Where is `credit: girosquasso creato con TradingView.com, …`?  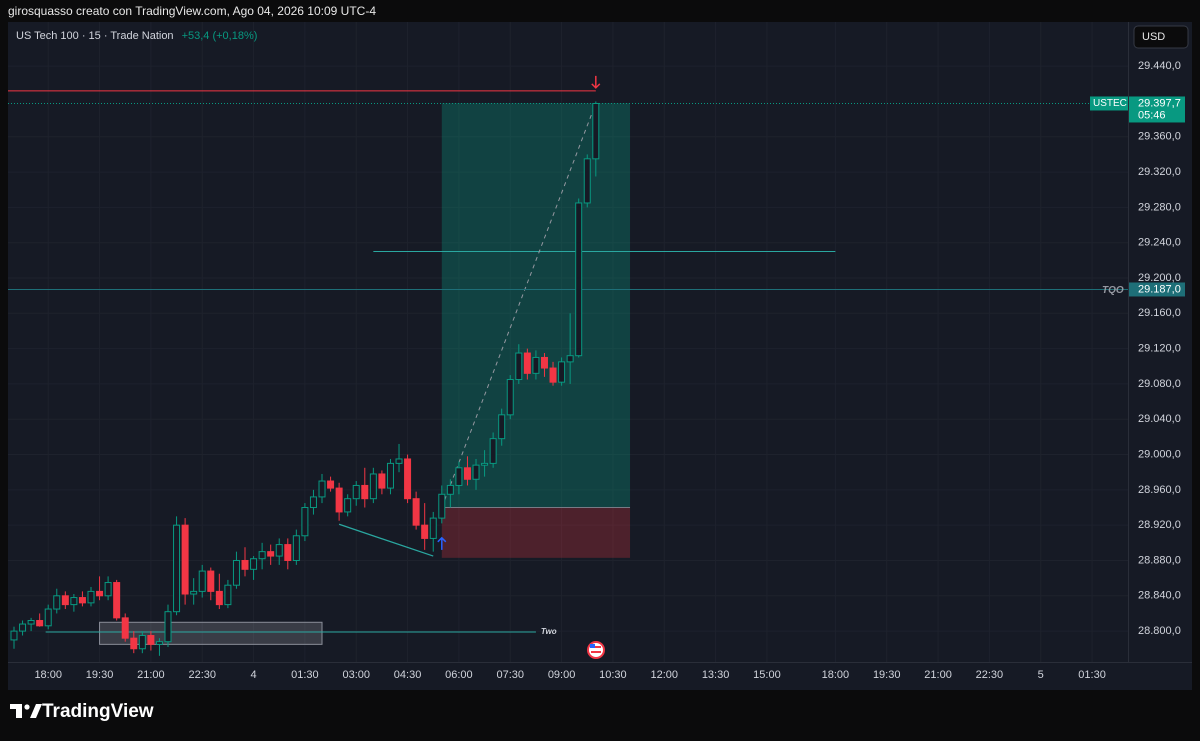
credit: girosquasso creato con TradingView.com, … is located at coordinates (192, 11).